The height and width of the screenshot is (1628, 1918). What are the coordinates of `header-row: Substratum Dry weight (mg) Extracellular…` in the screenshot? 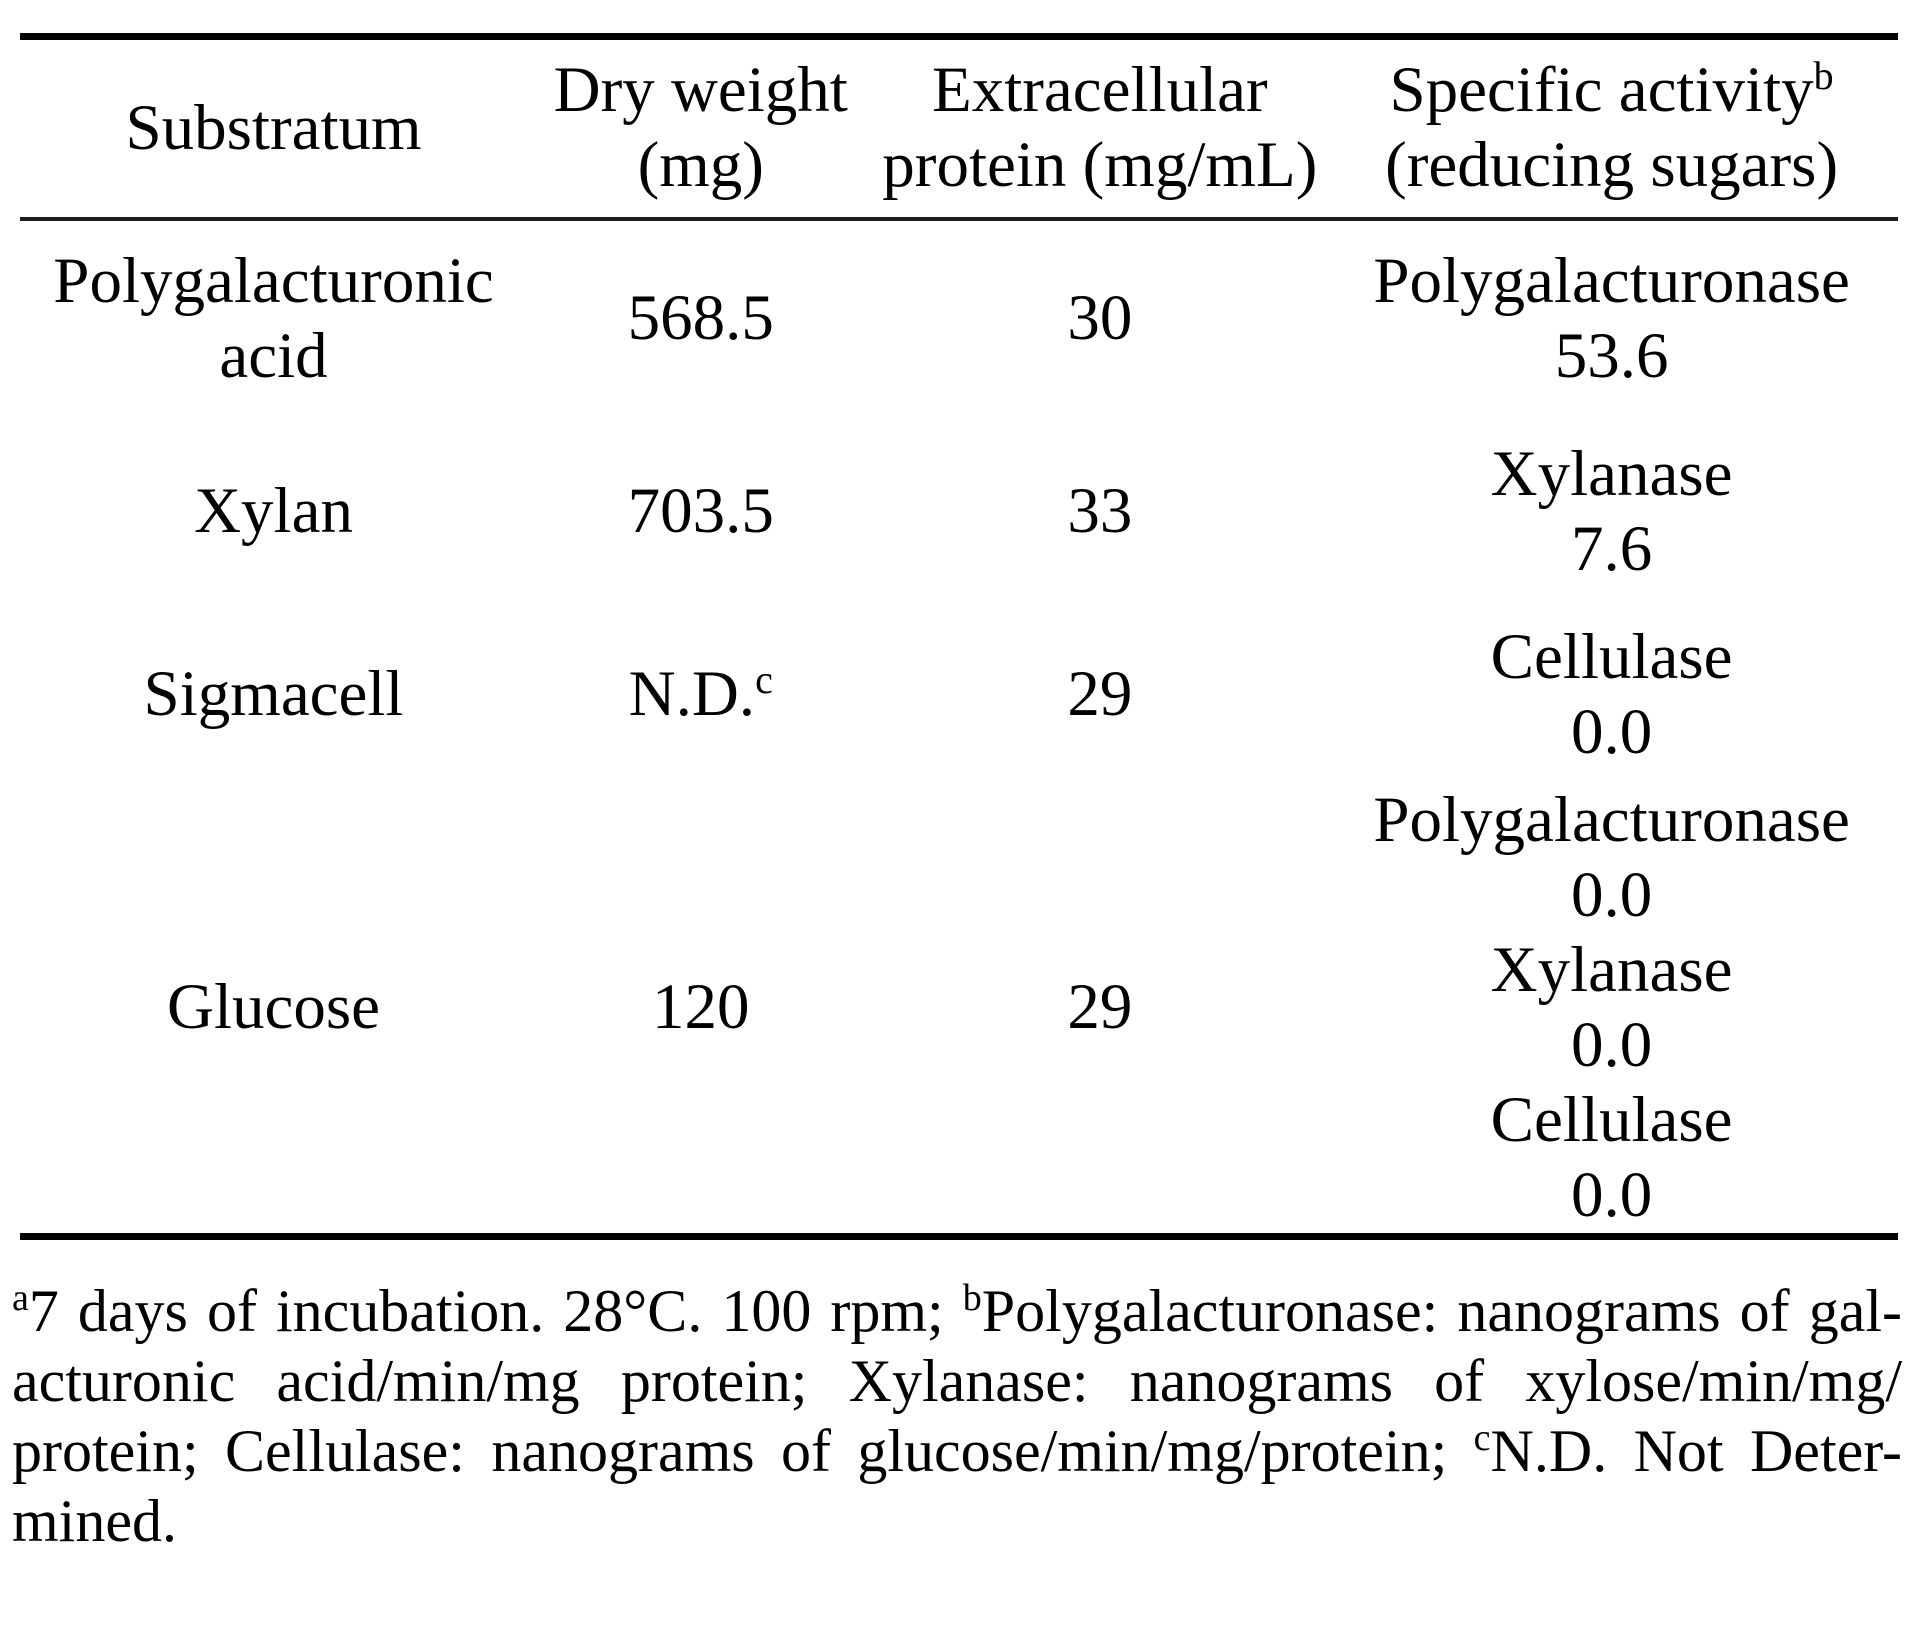 It's located at (959, 128).